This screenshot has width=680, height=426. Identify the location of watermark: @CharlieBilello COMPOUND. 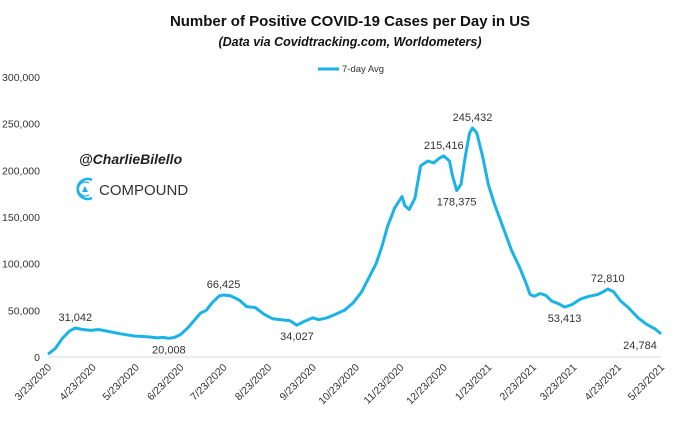
(132, 176).